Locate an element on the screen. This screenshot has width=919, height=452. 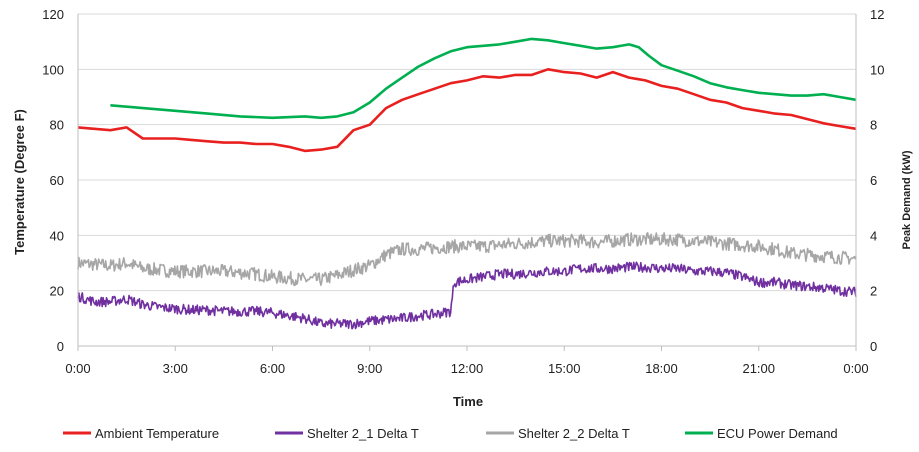
right-tick-label: 2 is located at coordinates (873, 291).